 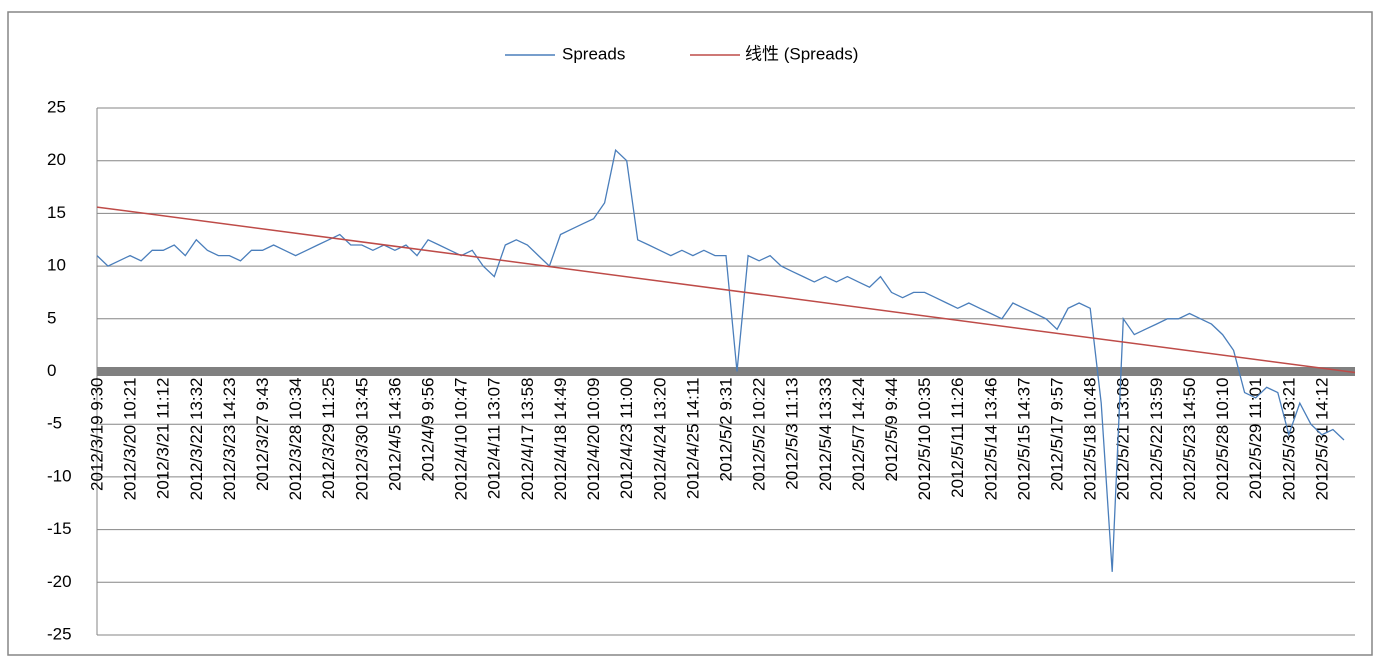 What do you see at coordinates (792, 434) in the screenshot?
I see `x-tick-label: 2012/5/3 11:13` at bounding box center [792, 434].